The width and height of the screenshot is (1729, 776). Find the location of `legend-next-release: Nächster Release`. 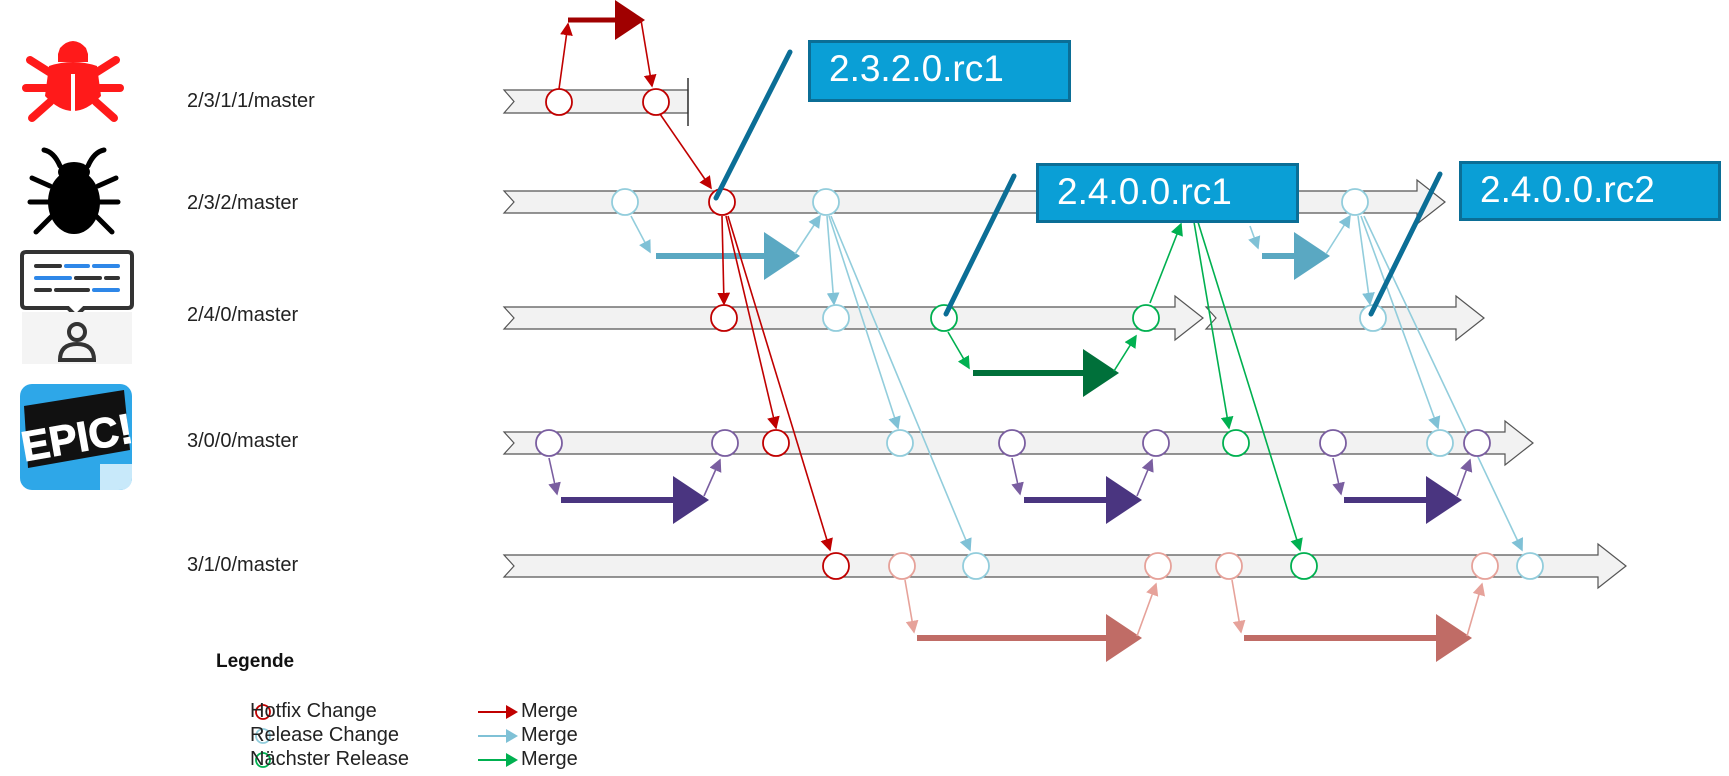

legend-next-release: Nächster Release is located at coordinates (329, 759).